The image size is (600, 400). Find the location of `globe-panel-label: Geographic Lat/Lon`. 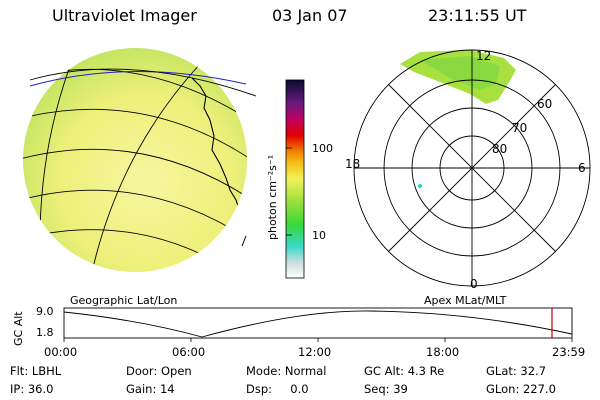

globe-panel-label: Geographic Lat/Lon is located at coordinates (124, 300).